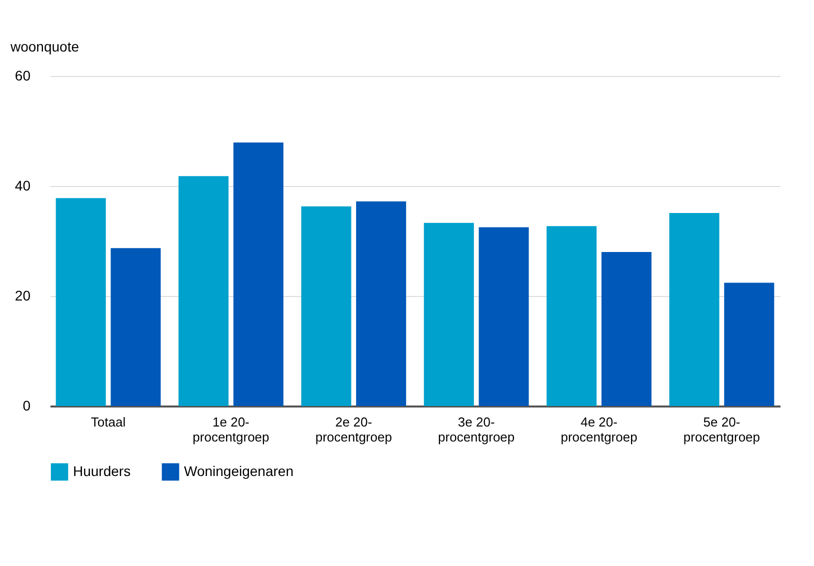 The height and width of the screenshot is (566, 814). What do you see at coordinates (231, 429) in the screenshot?
I see `x-tick-label: 1e 20-procentgroep` at bounding box center [231, 429].